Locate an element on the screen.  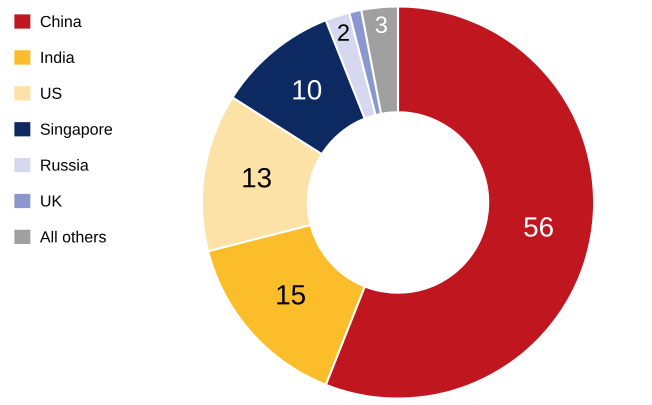
legend-label: China is located at coordinates (61, 21).